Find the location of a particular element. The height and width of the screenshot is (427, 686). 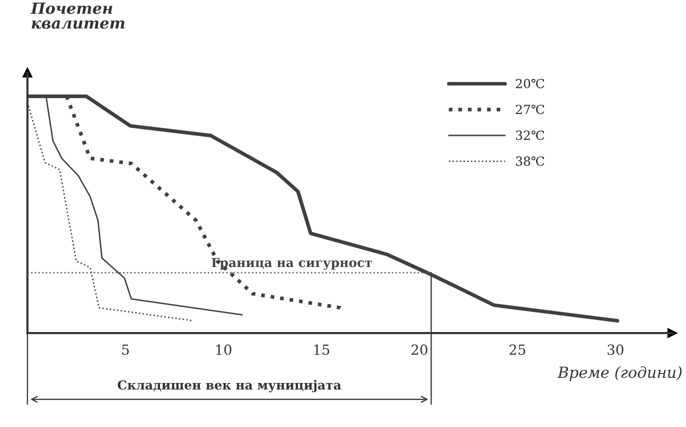

legend-label: 38℃ is located at coordinates (530, 161).